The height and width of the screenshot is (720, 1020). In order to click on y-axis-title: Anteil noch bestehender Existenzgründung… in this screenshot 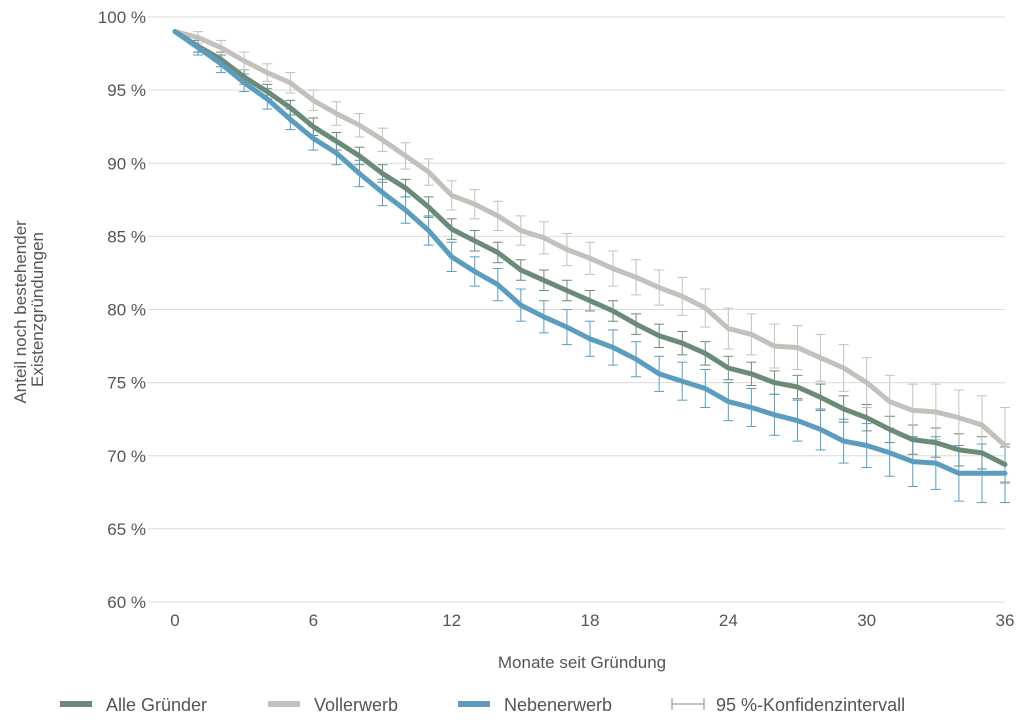, I will do `click(29, 309)`.